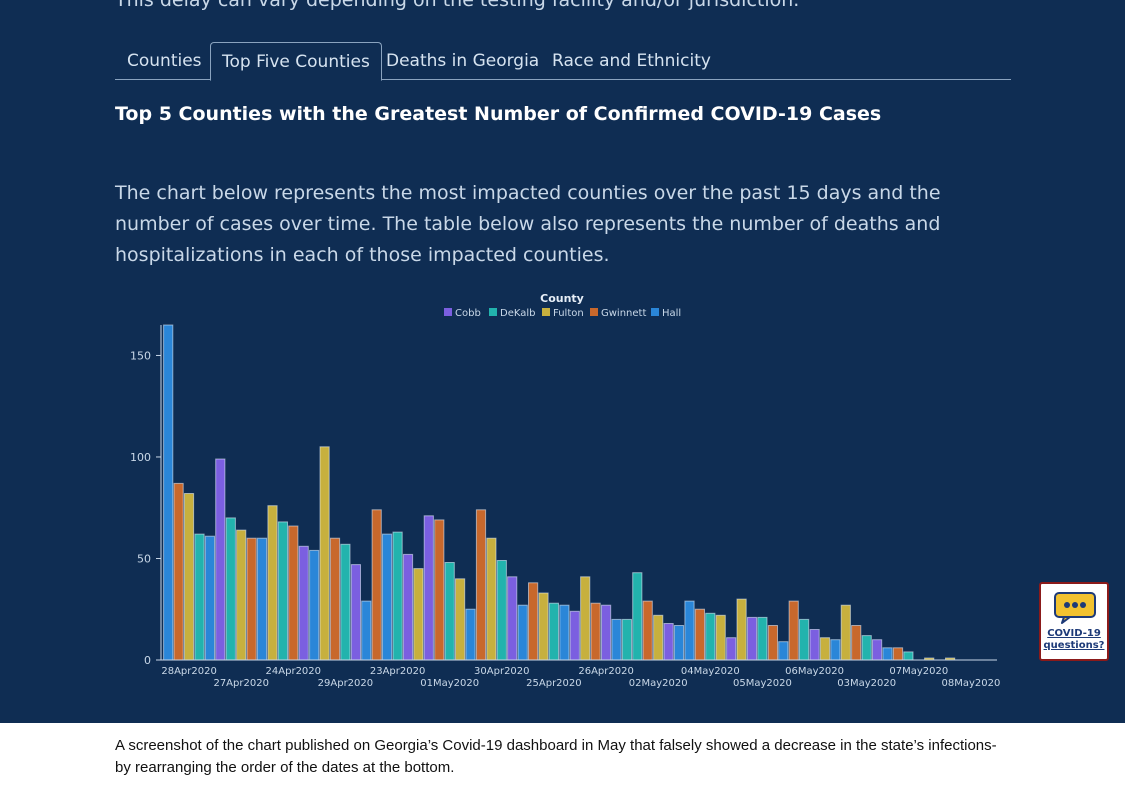 The height and width of the screenshot is (789, 1125). What do you see at coordinates (655, 312) in the screenshot?
I see `legend-swatch-hall` at bounding box center [655, 312].